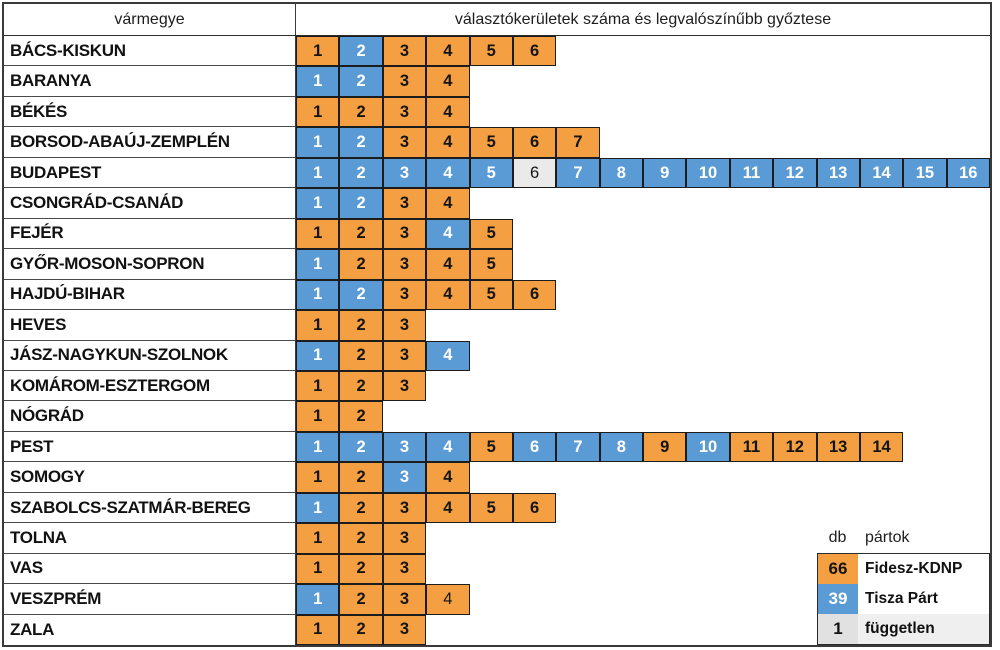  I want to click on independent-label: független, so click(900, 629).